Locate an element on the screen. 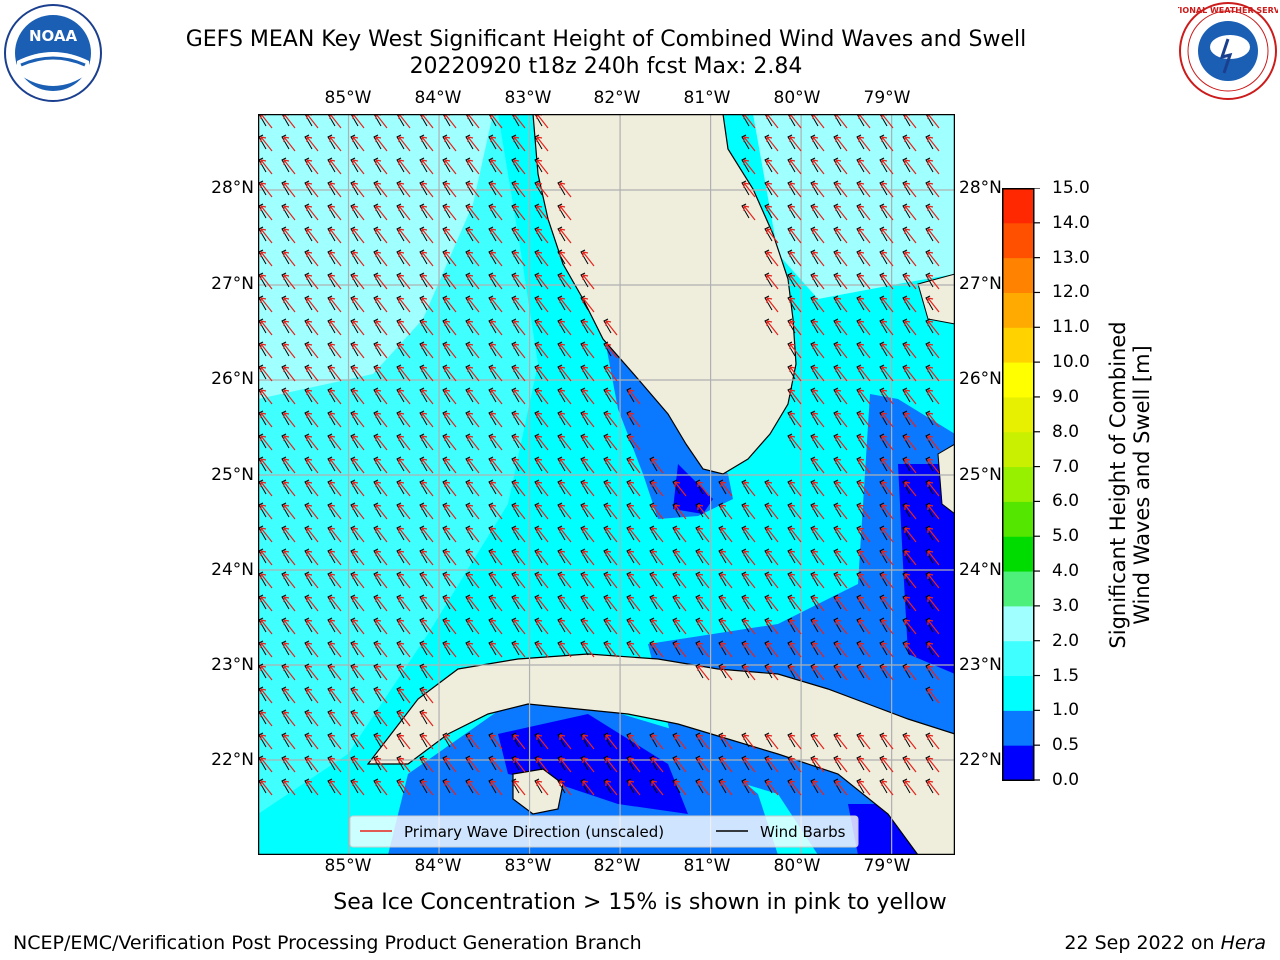 Image resolution: width=1280 pixels, height=960 pixels. noaa-logo-text: NOAA is located at coordinates (53, 36).